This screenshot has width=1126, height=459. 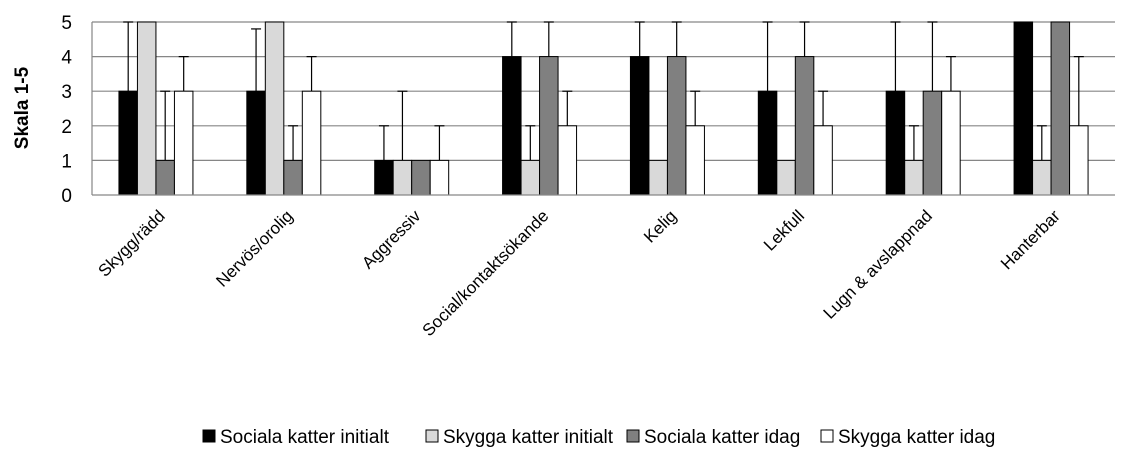 I want to click on category-label: Kelig, so click(x=660, y=226).